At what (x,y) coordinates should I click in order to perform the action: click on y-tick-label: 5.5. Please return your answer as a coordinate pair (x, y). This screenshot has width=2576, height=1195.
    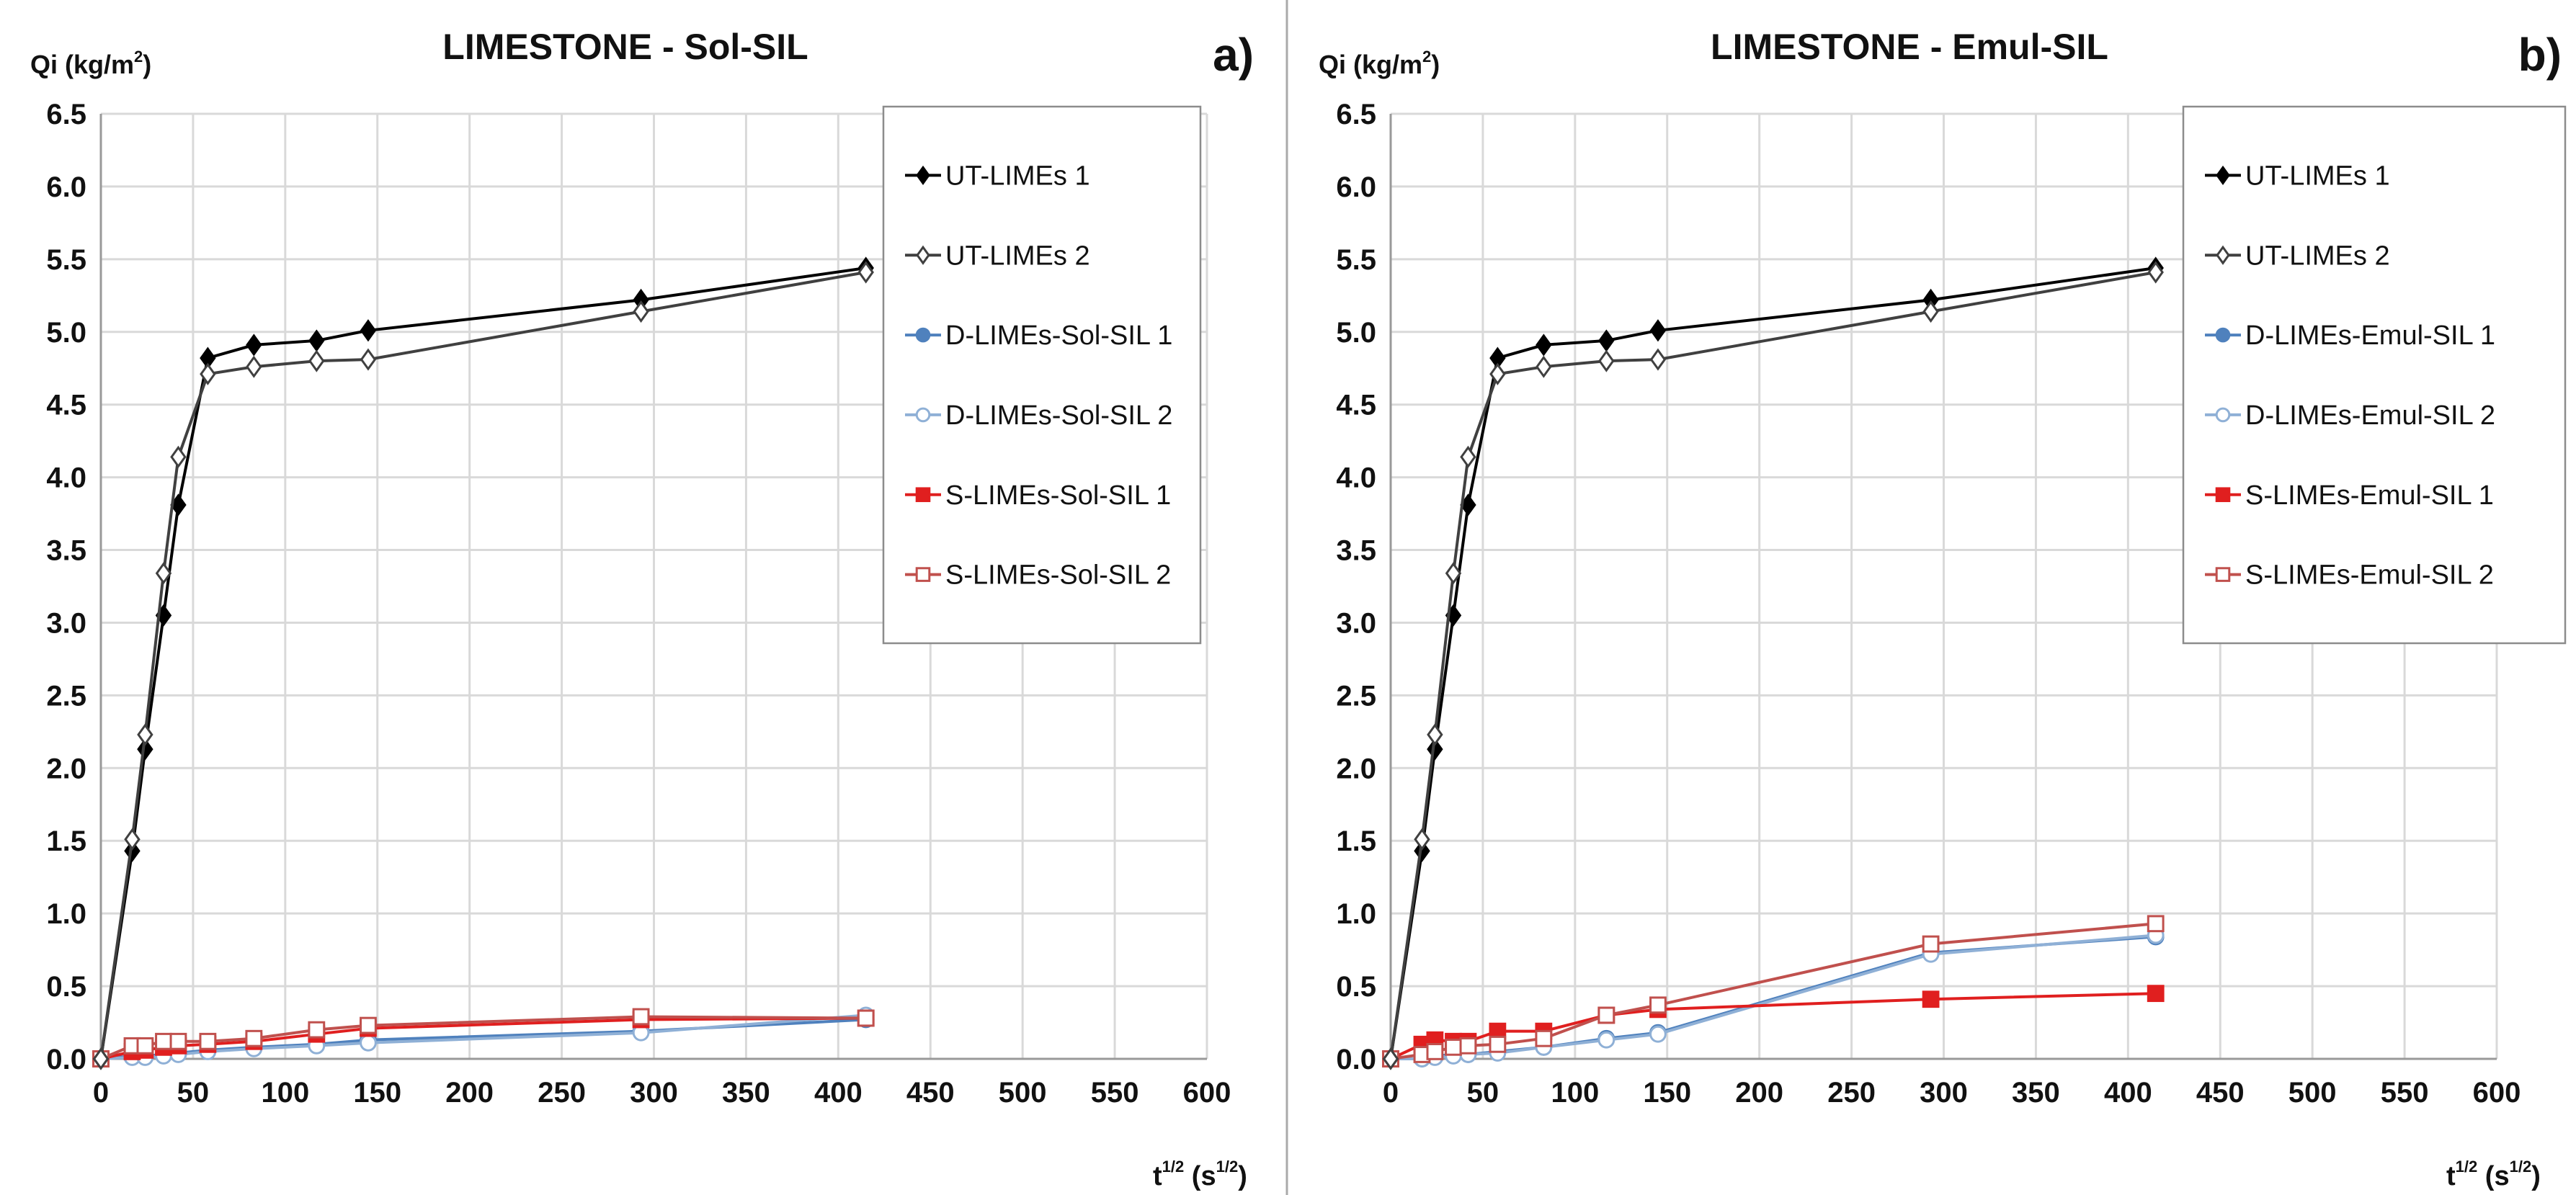
    Looking at the image, I should click on (66, 260).